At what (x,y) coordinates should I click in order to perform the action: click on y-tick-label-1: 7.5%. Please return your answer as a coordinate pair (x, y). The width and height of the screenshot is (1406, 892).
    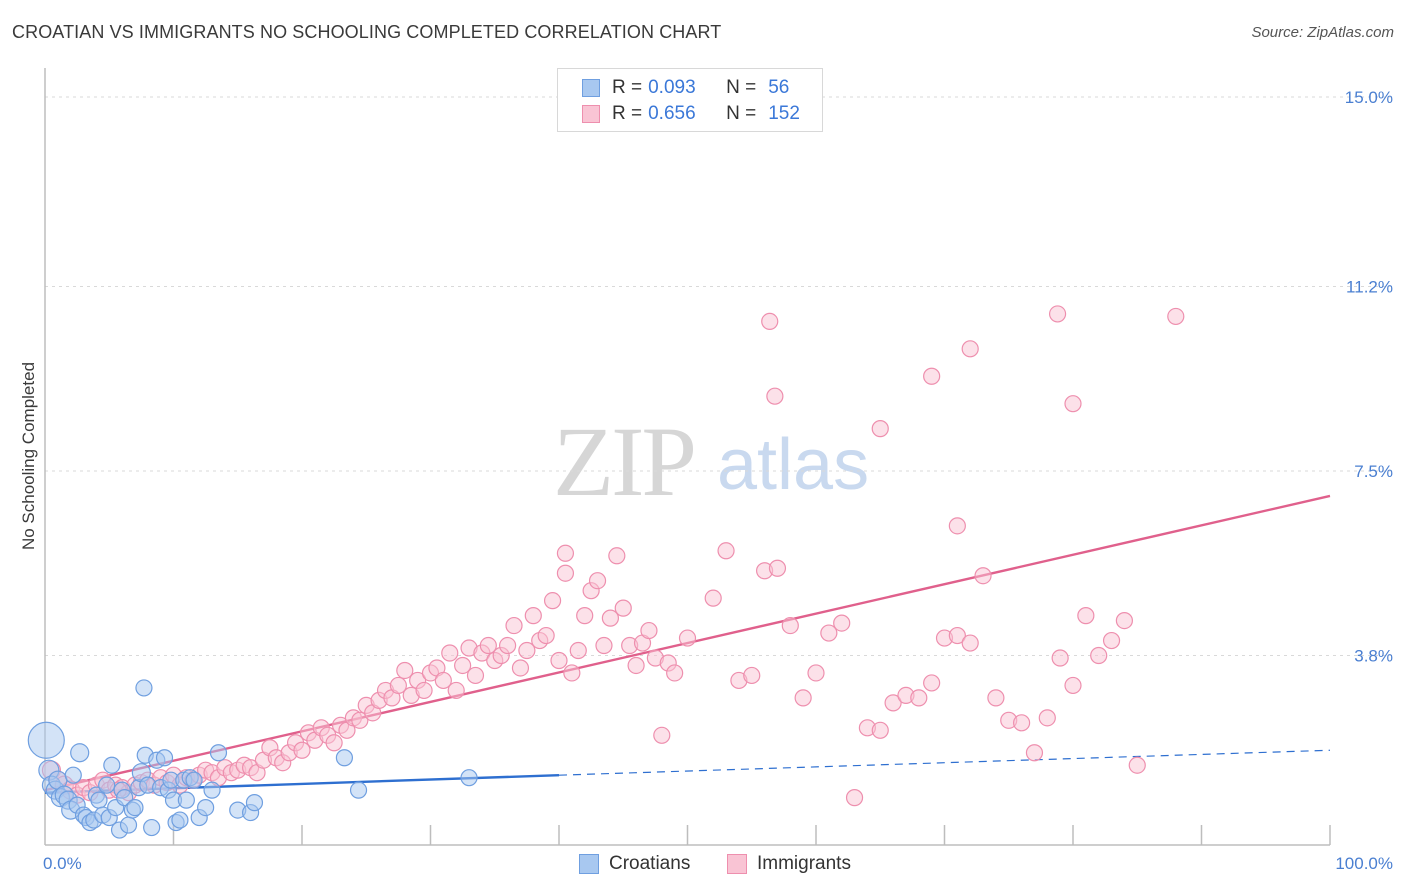
    Looking at the image, I should click on (1373, 471).